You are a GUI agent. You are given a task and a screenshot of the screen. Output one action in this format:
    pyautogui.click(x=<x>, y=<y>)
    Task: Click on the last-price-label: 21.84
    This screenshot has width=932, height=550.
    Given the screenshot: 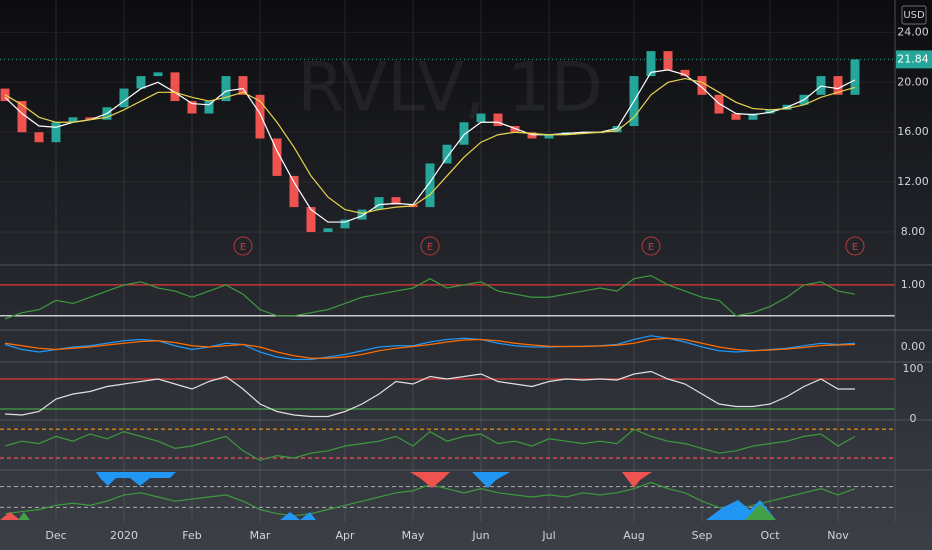 What is the action you would take?
    pyautogui.click(x=913, y=58)
    